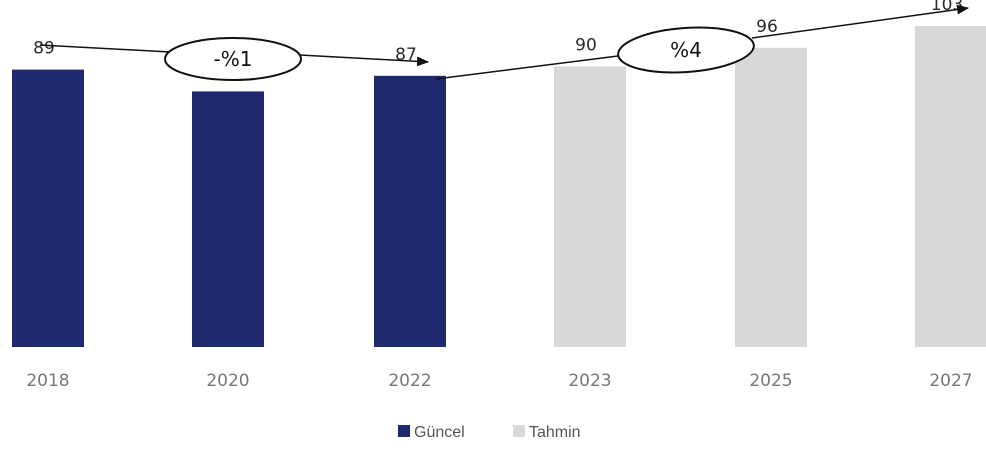  I want to click on bar-2020, so click(228, 219).